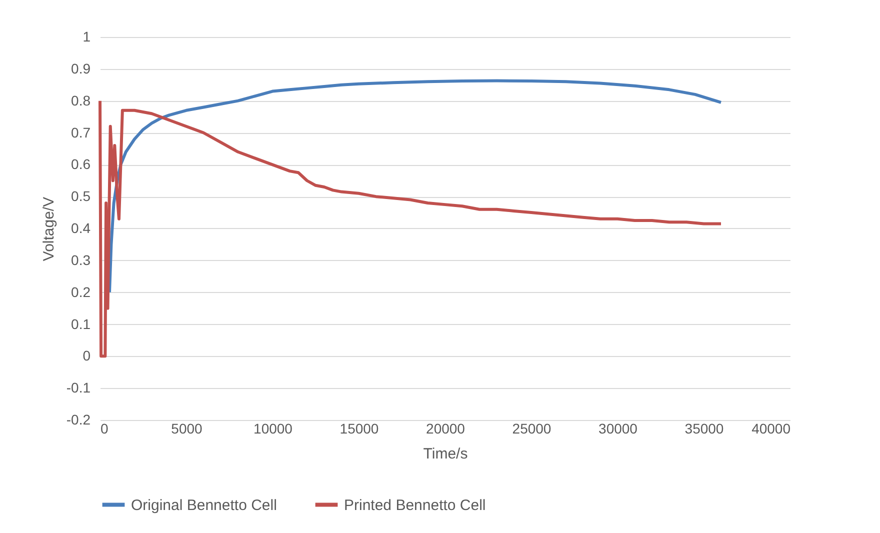  I want to click on y-tick-label: 0.5, so click(81, 196).